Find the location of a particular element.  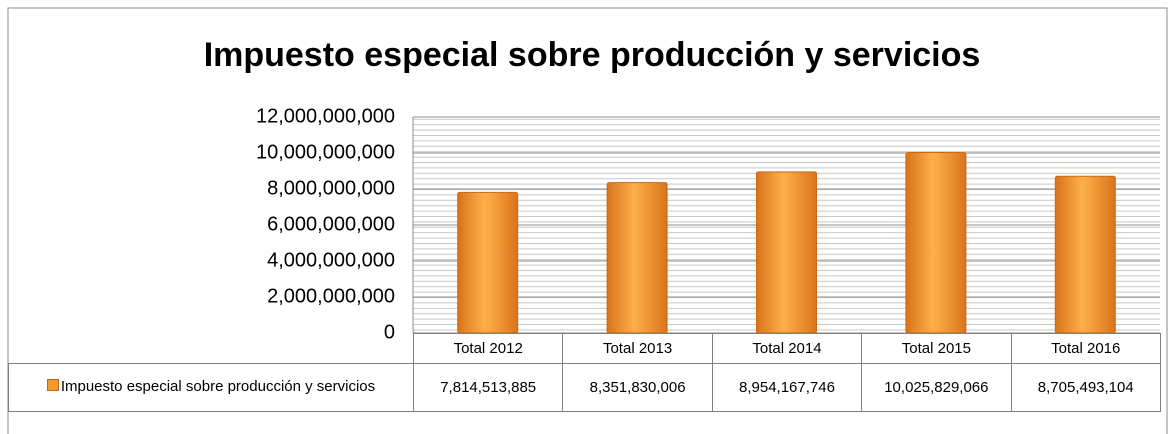

value-label: 8,954,167,746 is located at coordinates (787, 387).